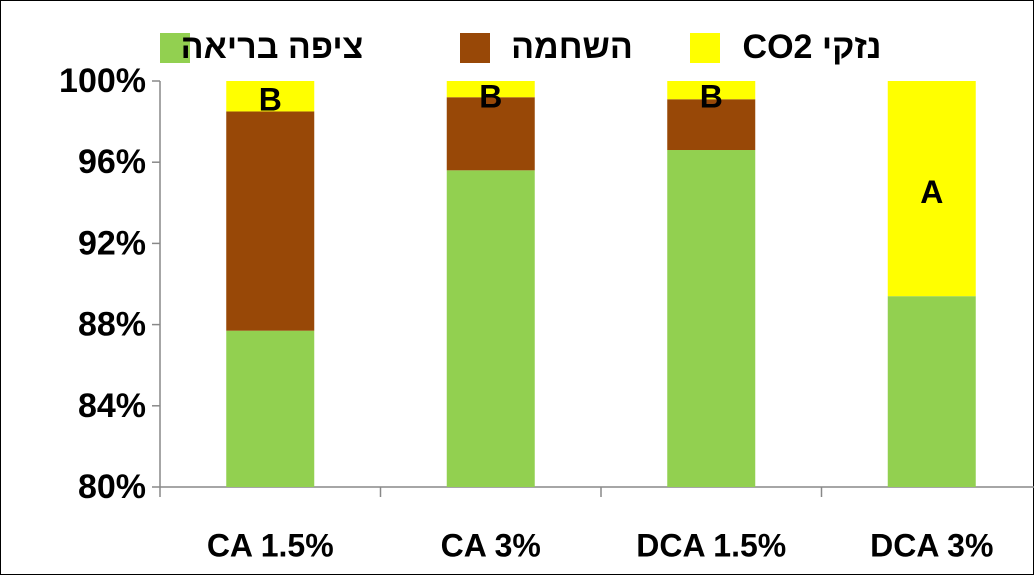 This screenshot has width=1034, height=575. Describe the element at coordinates (812, 47) in the screenshot. I see `legend-label: נזקי CO2` at that location.